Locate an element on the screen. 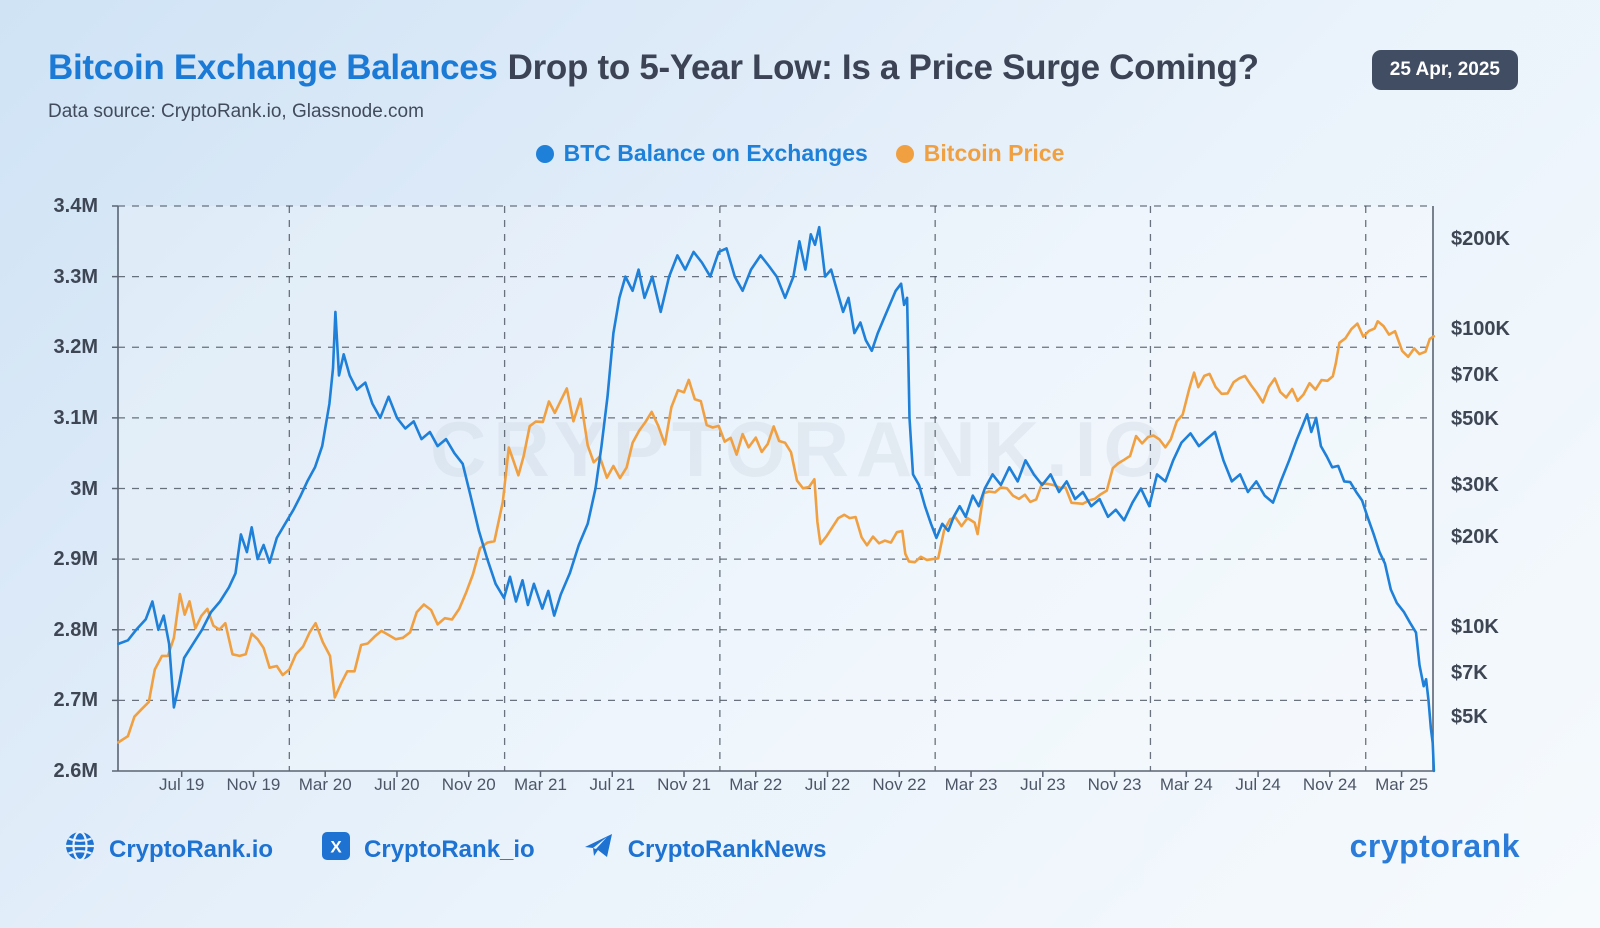  telegram-link: CryptoRankNews is located at coordinates (705, 849).